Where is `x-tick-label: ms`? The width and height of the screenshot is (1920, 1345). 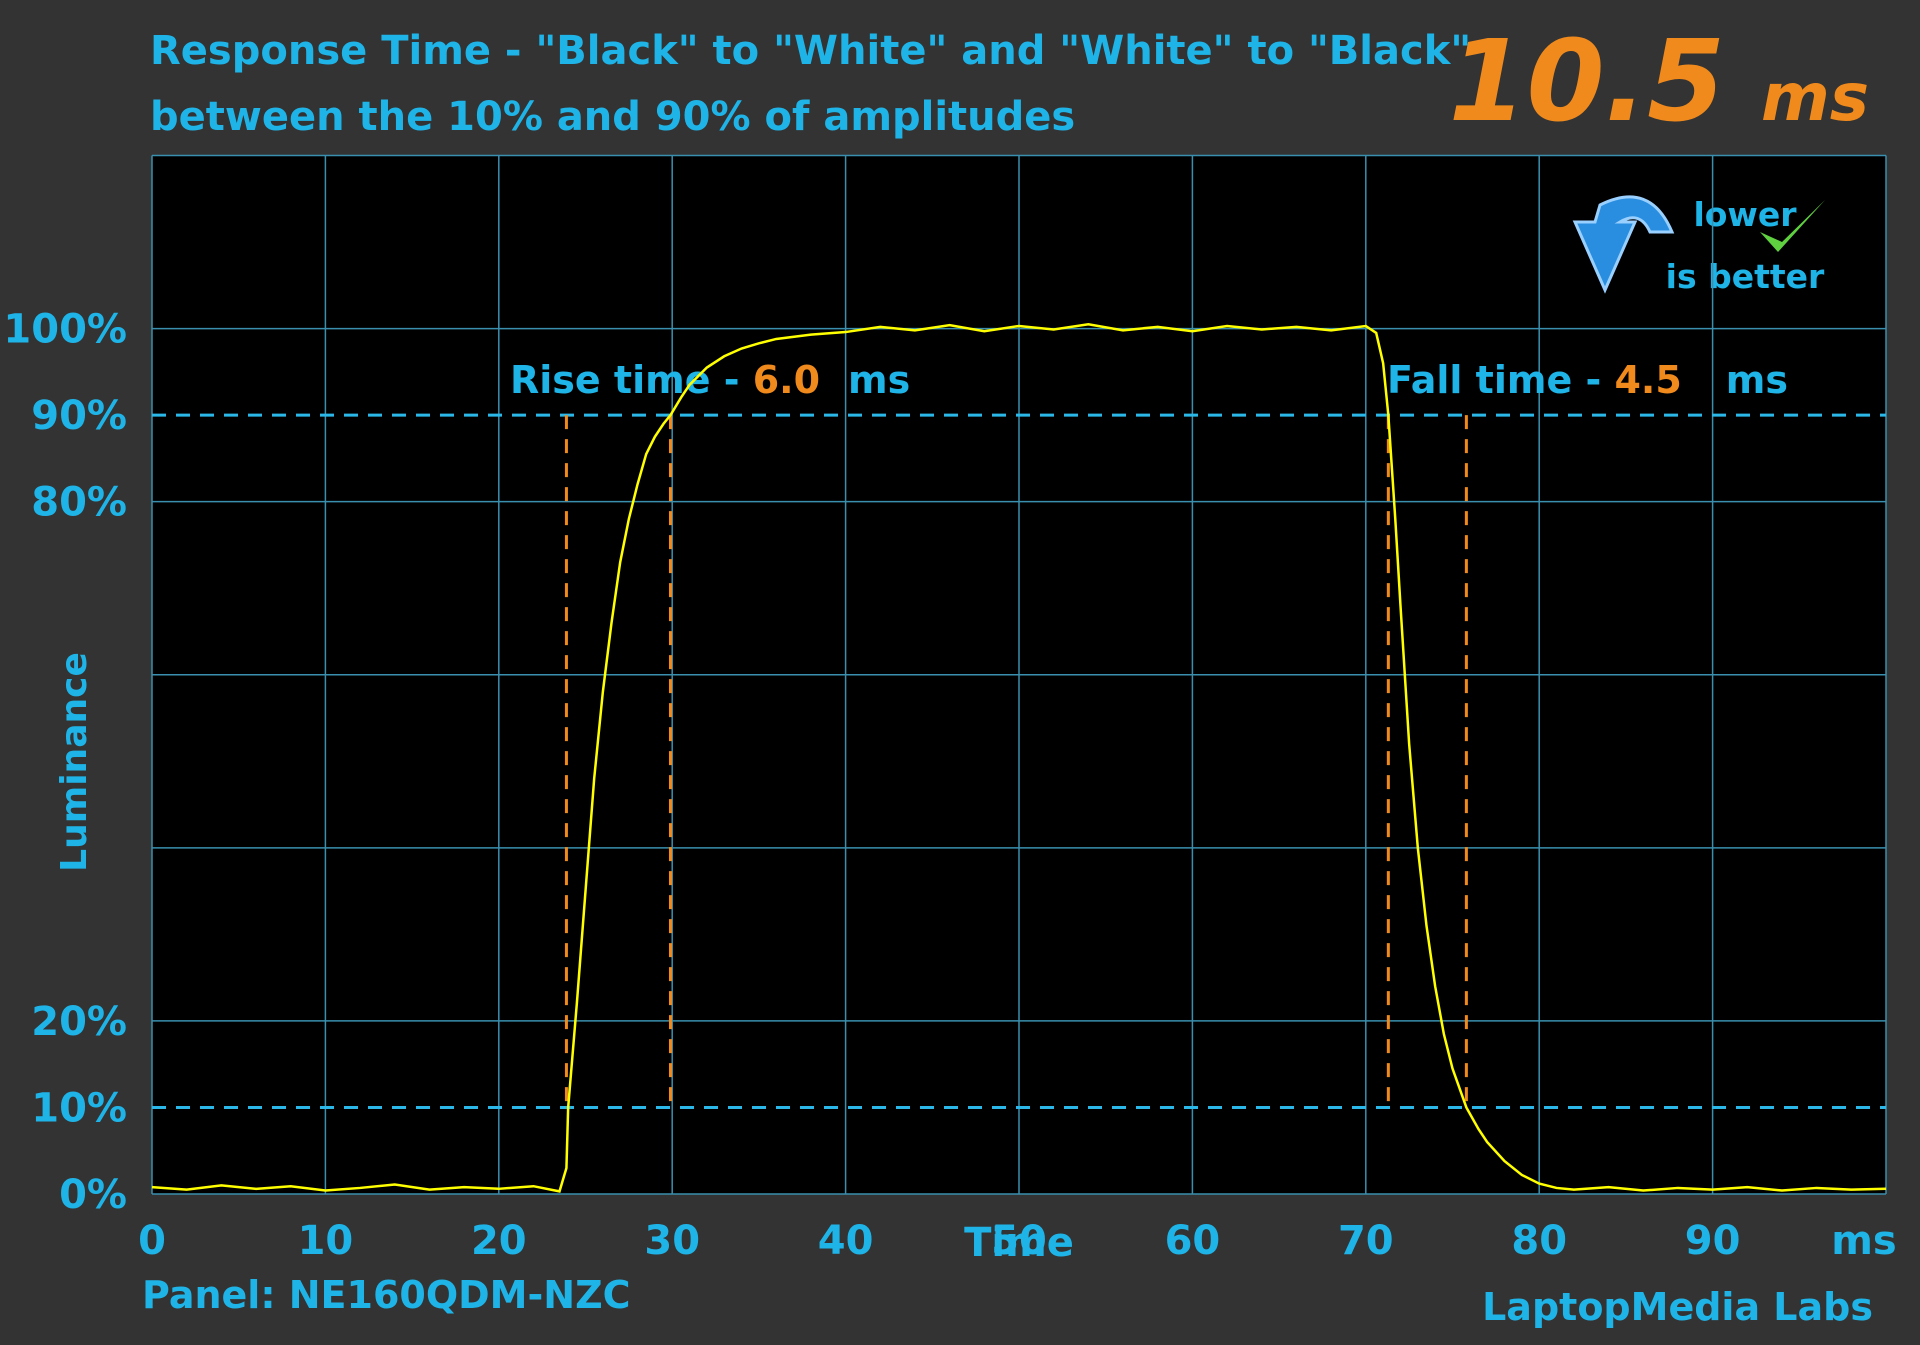 x-tick-label: ms is located at coordinates (1864, 1241).